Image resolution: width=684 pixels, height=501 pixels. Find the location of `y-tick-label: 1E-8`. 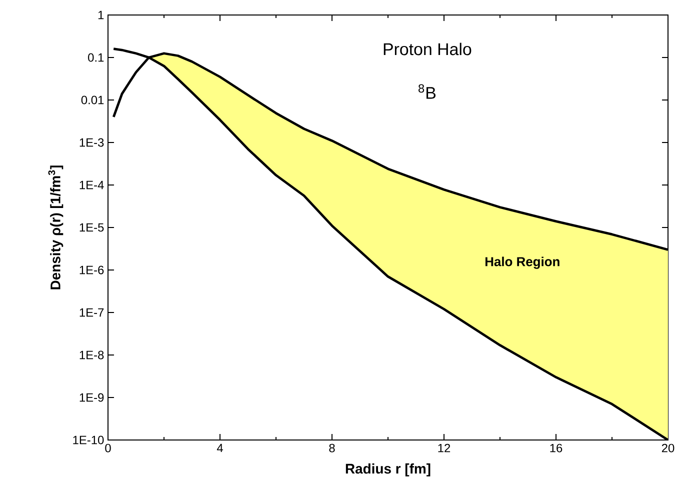

y-tick-label: 1E-8 is located at coordinates (92, 355).